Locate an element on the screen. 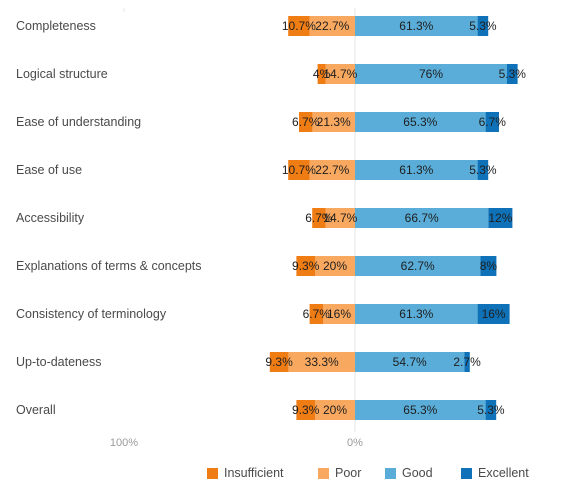  x-axis-ticks: 100% 0% is located at coordinates (236, 443).